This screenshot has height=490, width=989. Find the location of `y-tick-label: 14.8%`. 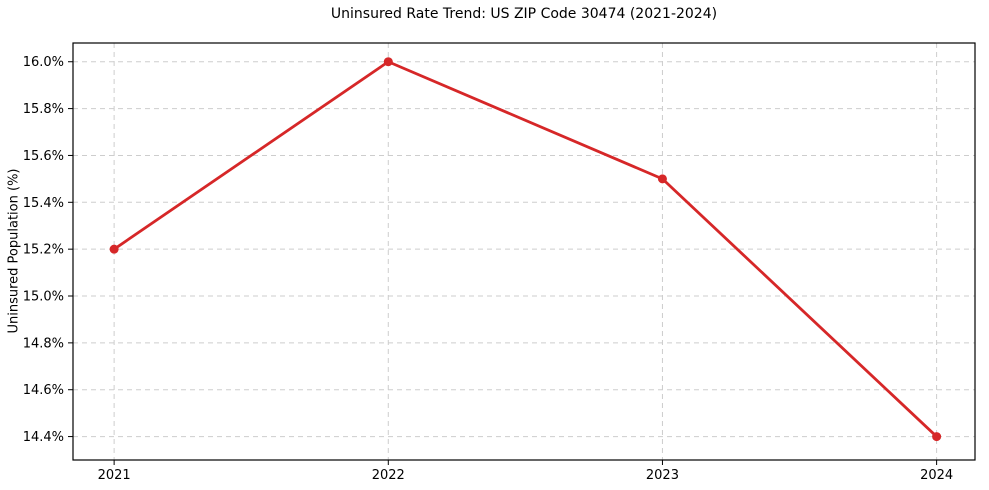

y-tick-label: 14.8% is located at coordinates (43, 343).